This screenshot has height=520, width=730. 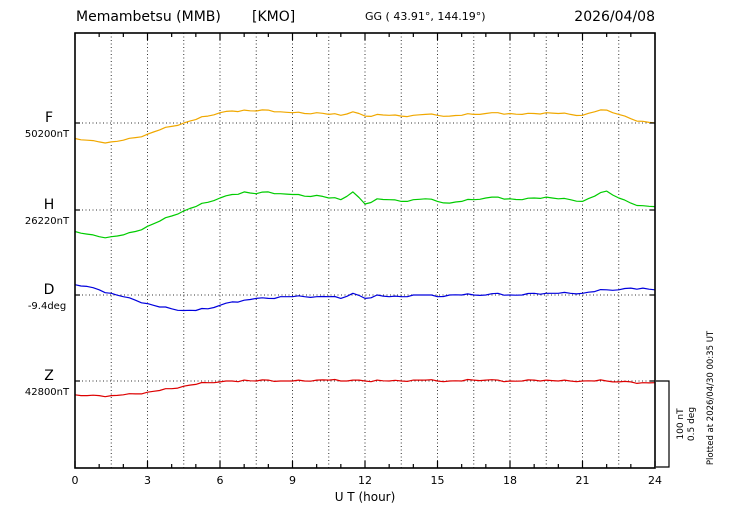 I want to click on x-tick-label: 24, so click(x=655, y=480).